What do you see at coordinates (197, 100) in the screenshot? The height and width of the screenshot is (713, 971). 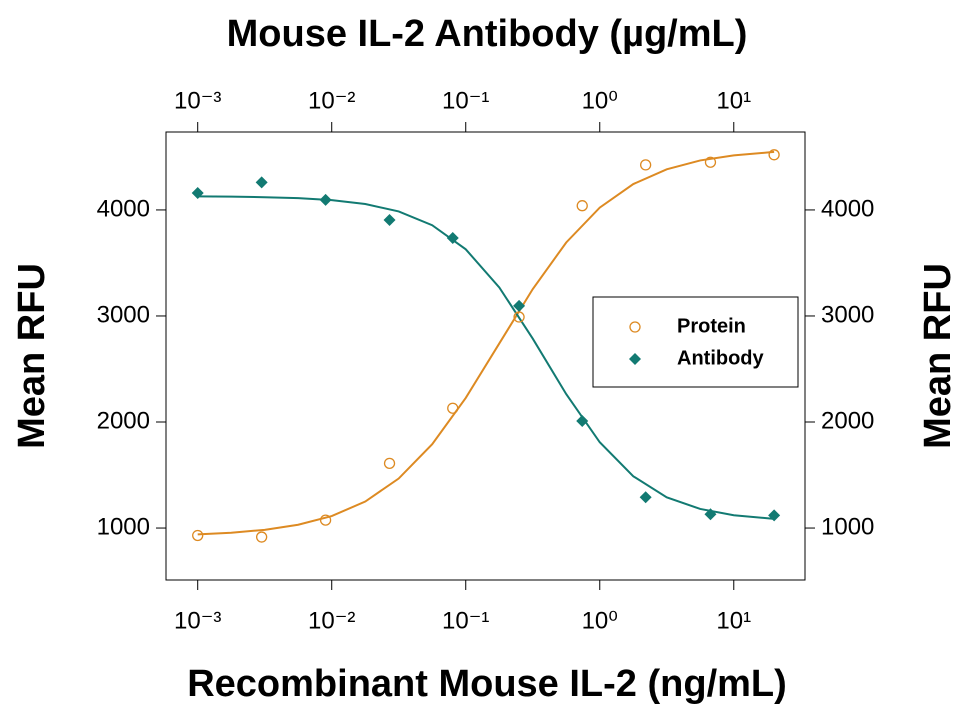 I see `x2-tick-label: 10⁻³` at bounding box center [197, 100].